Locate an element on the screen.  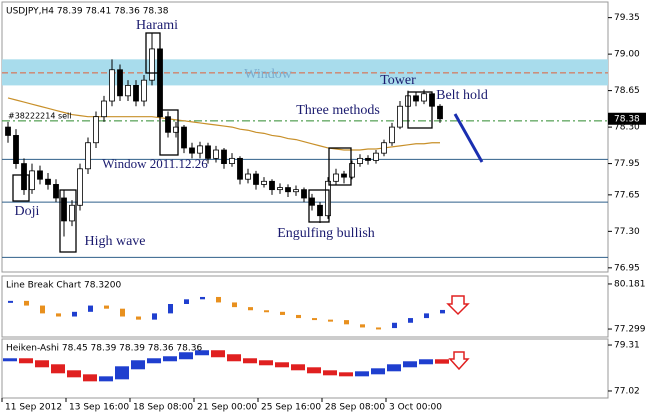
x-tick-label: 25 Sep 16:00 is located at coordinates (291, 408).